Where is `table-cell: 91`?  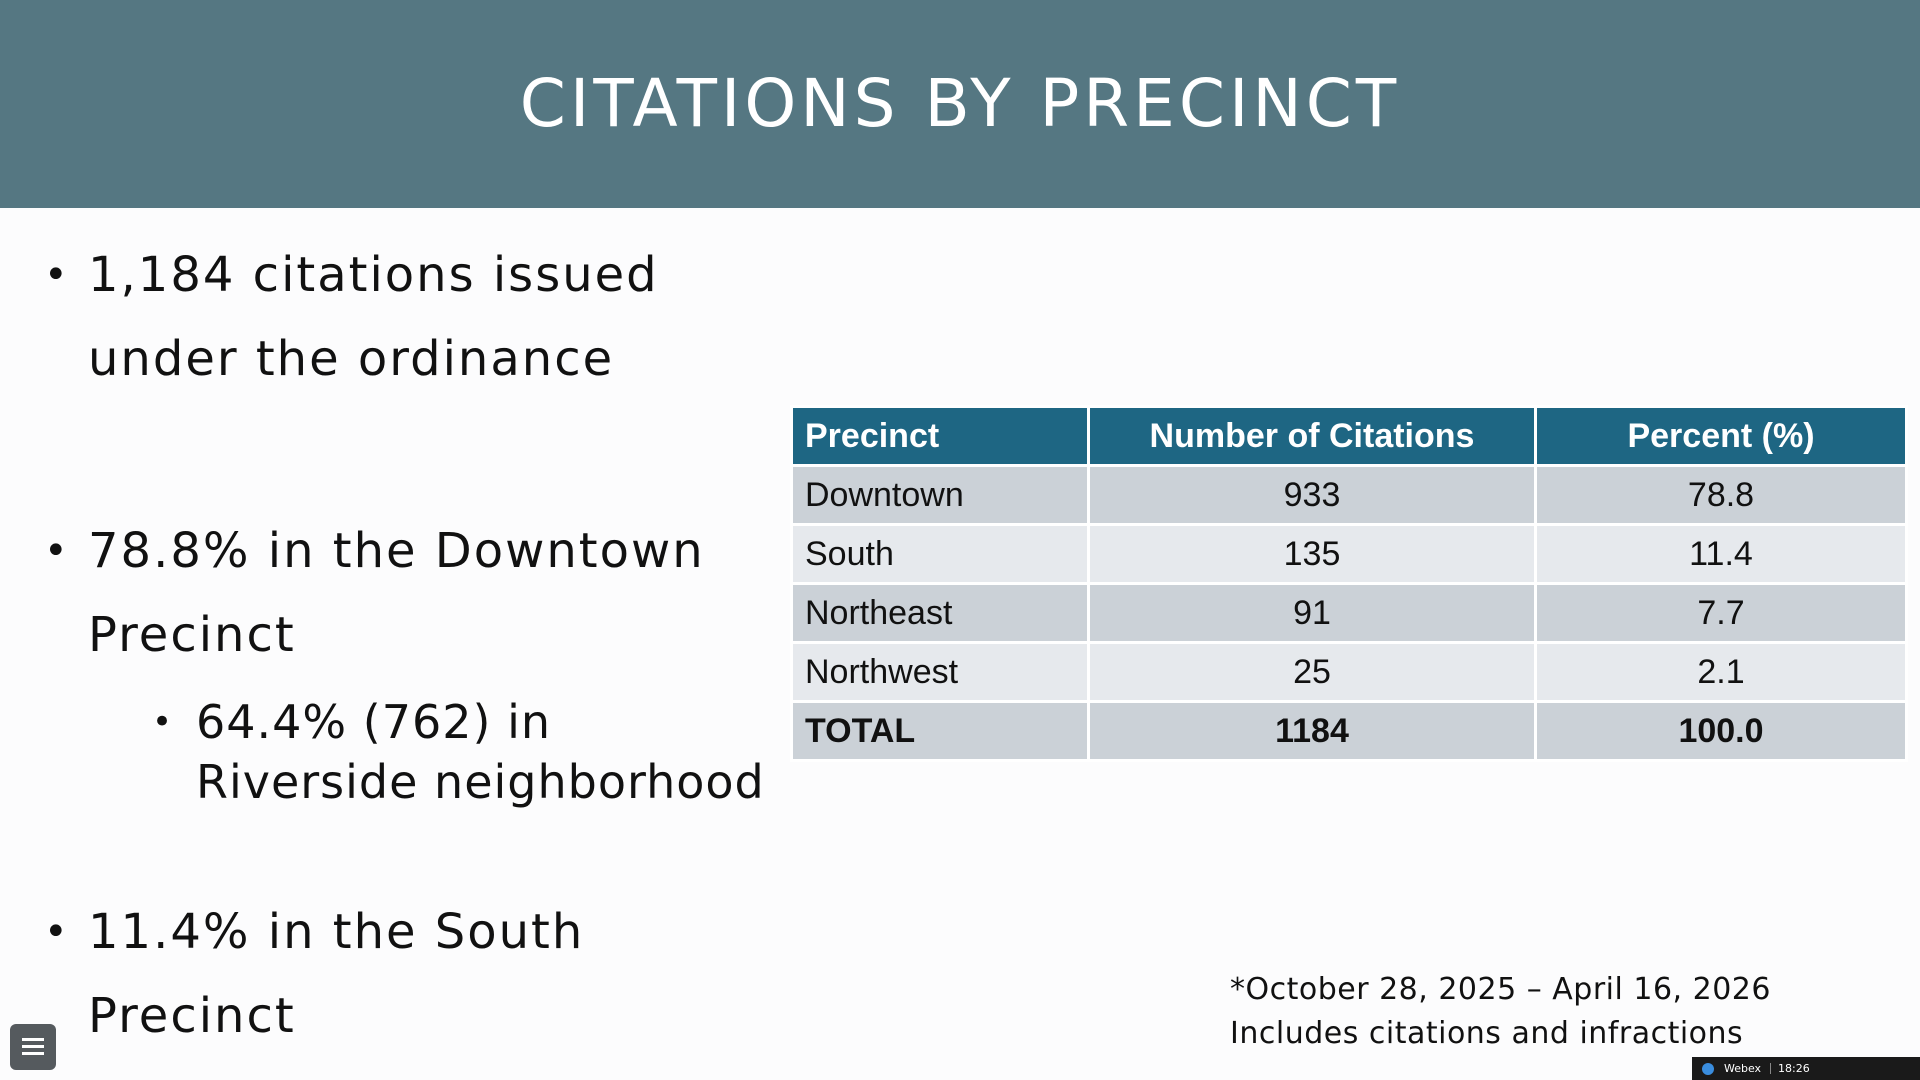
table-cell: 91 is located at coordinates (1312, 613).